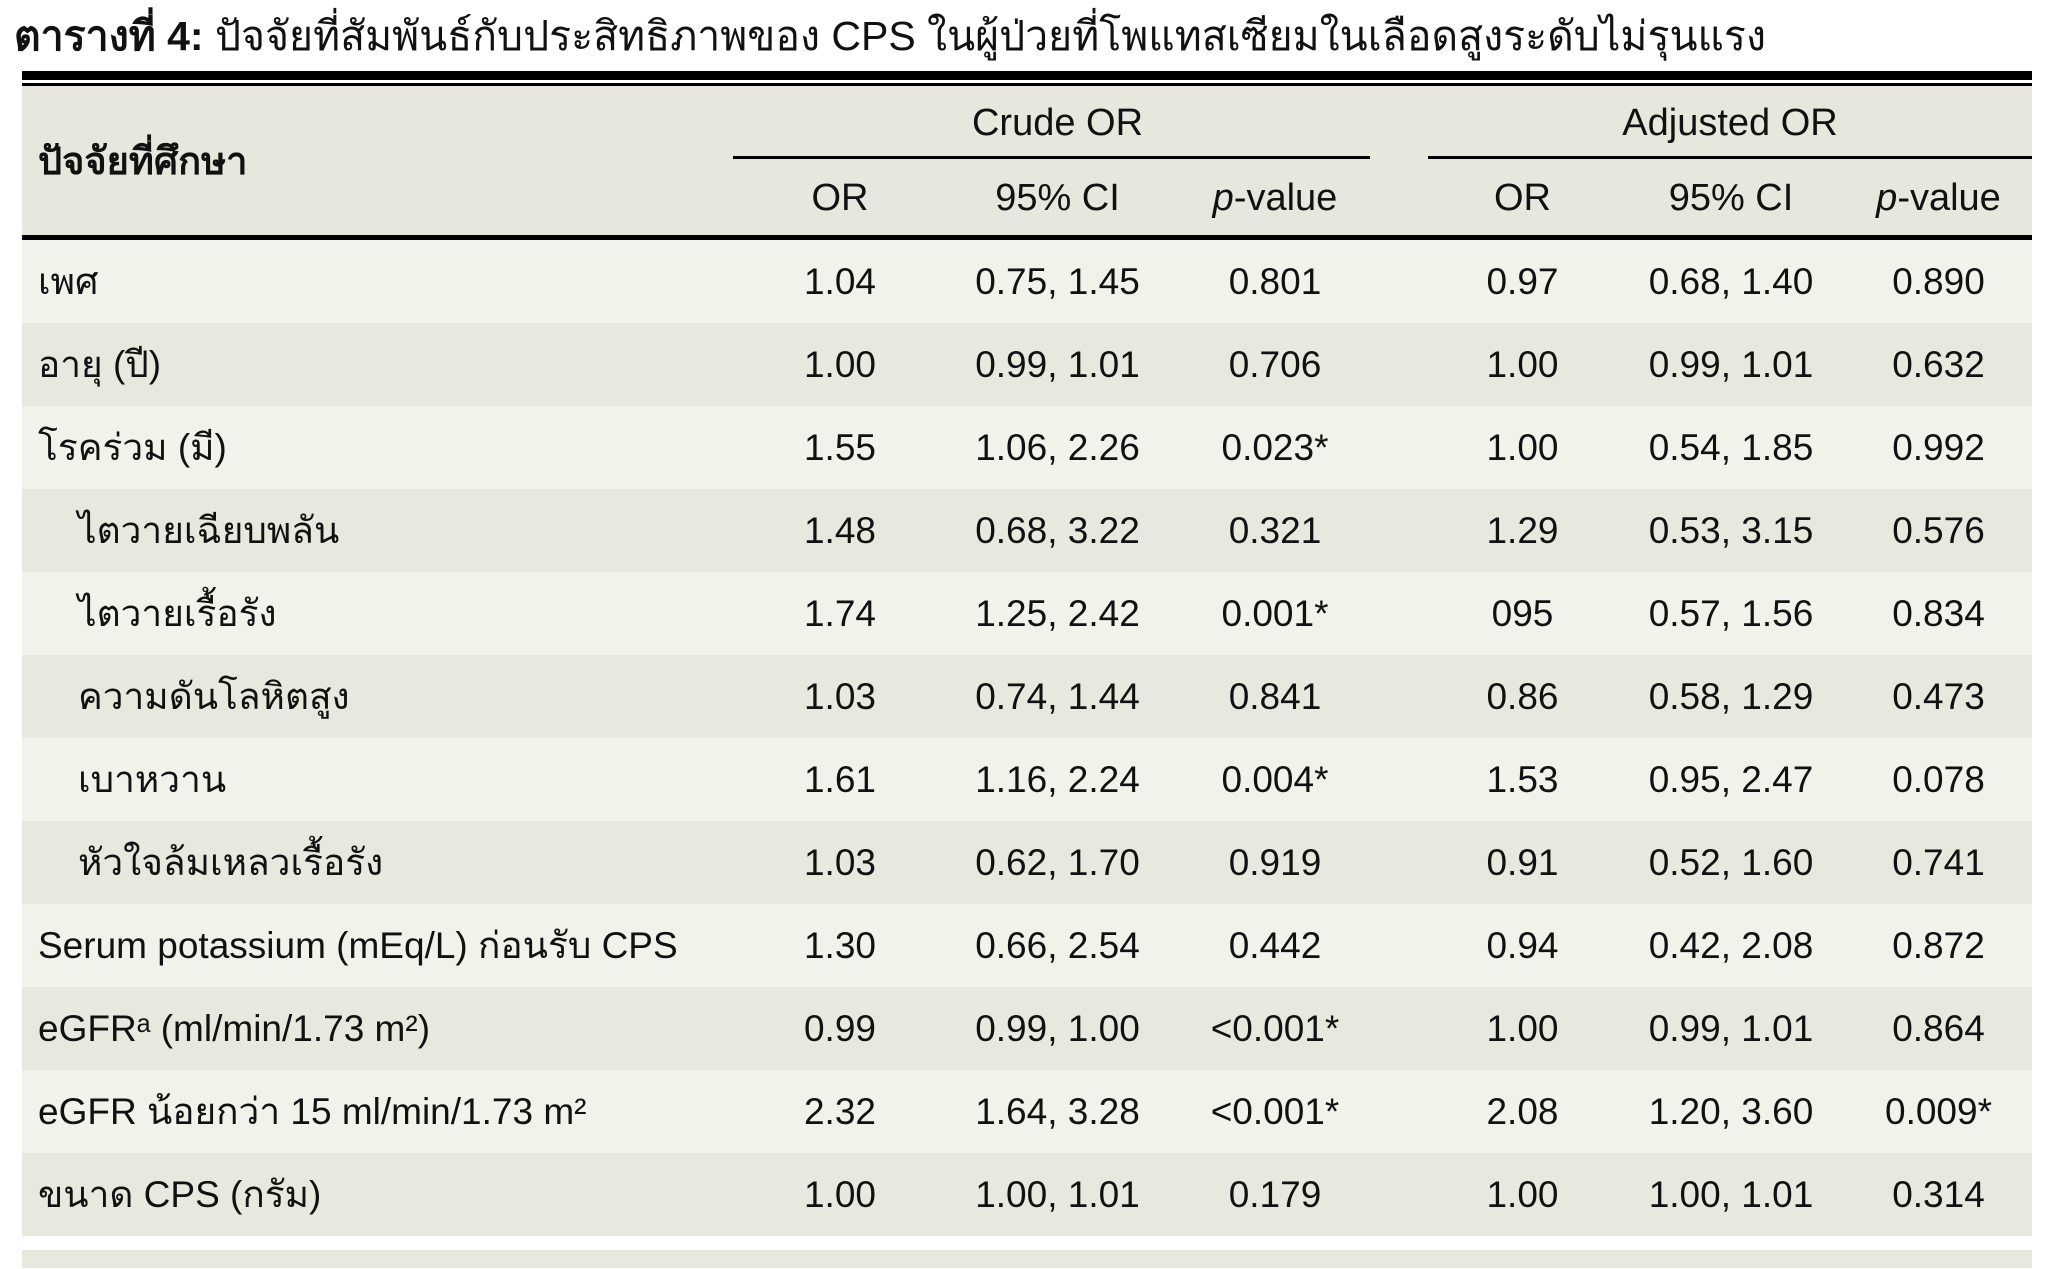  Describe the element at coordinates (1027, 237) in the screenshot. I see `header-bottom-rule` at that location.